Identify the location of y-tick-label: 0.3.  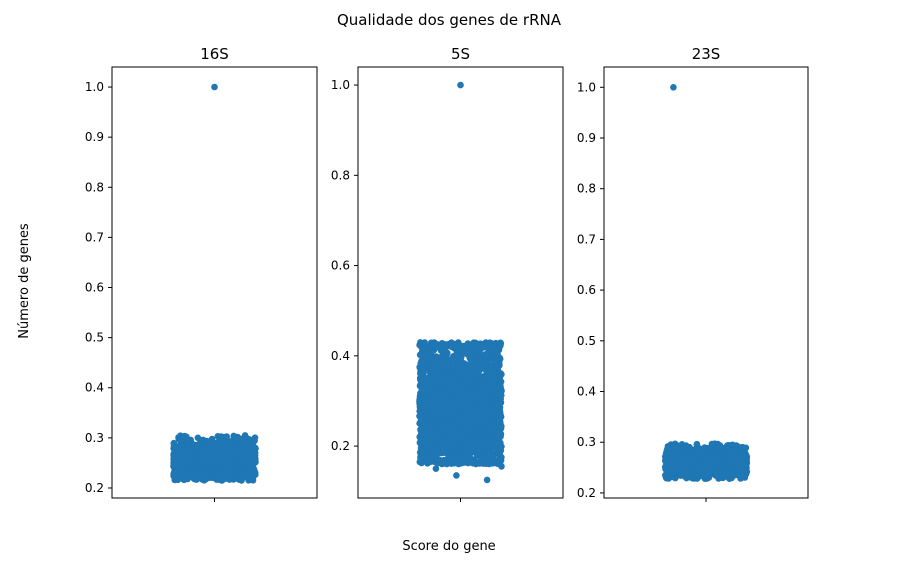
(94, 438).